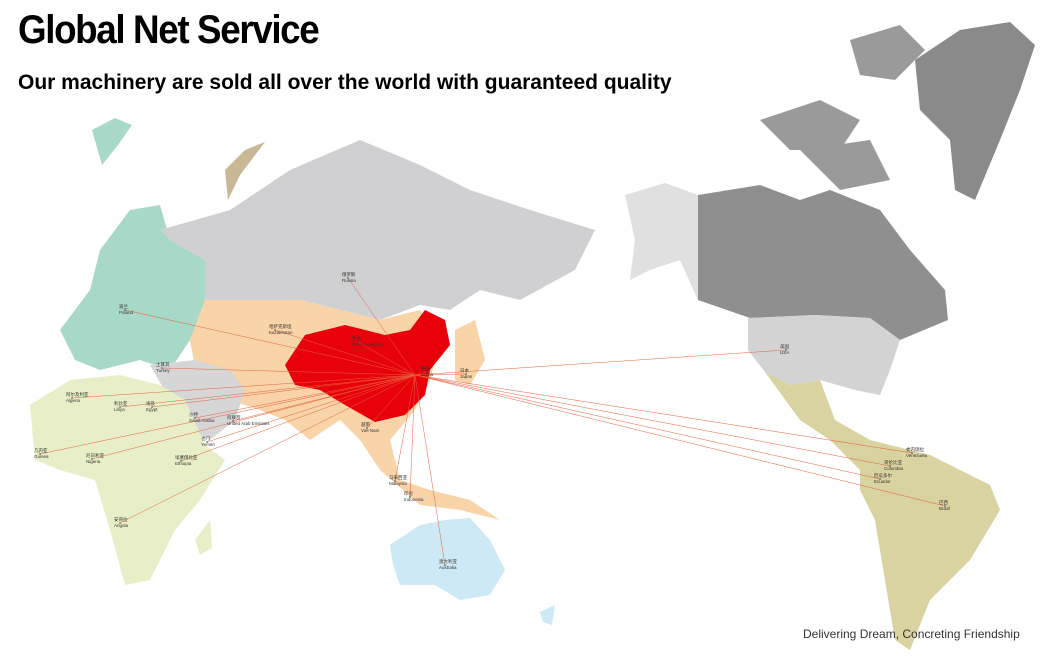 The width and height of the screenshot is (1060, 668). What do you see at coordinates (943, 503) in the screenshot?
I see `country-name-cn: 巴西` at bounding box center [943, 503].